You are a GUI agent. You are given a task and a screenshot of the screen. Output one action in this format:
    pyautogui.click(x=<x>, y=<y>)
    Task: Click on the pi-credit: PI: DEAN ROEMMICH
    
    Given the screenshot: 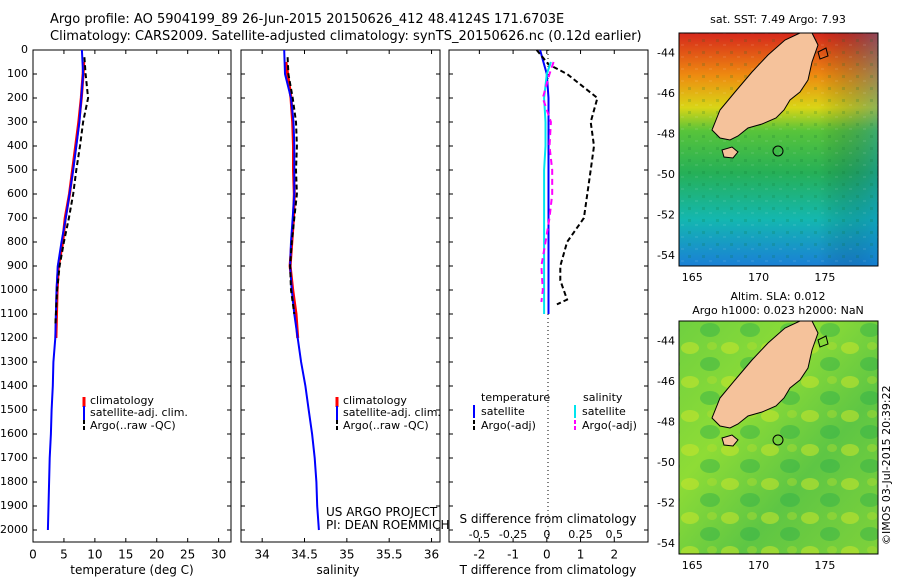 What is the action you would take?
    pyautogui.click(x=387, y=525)
    